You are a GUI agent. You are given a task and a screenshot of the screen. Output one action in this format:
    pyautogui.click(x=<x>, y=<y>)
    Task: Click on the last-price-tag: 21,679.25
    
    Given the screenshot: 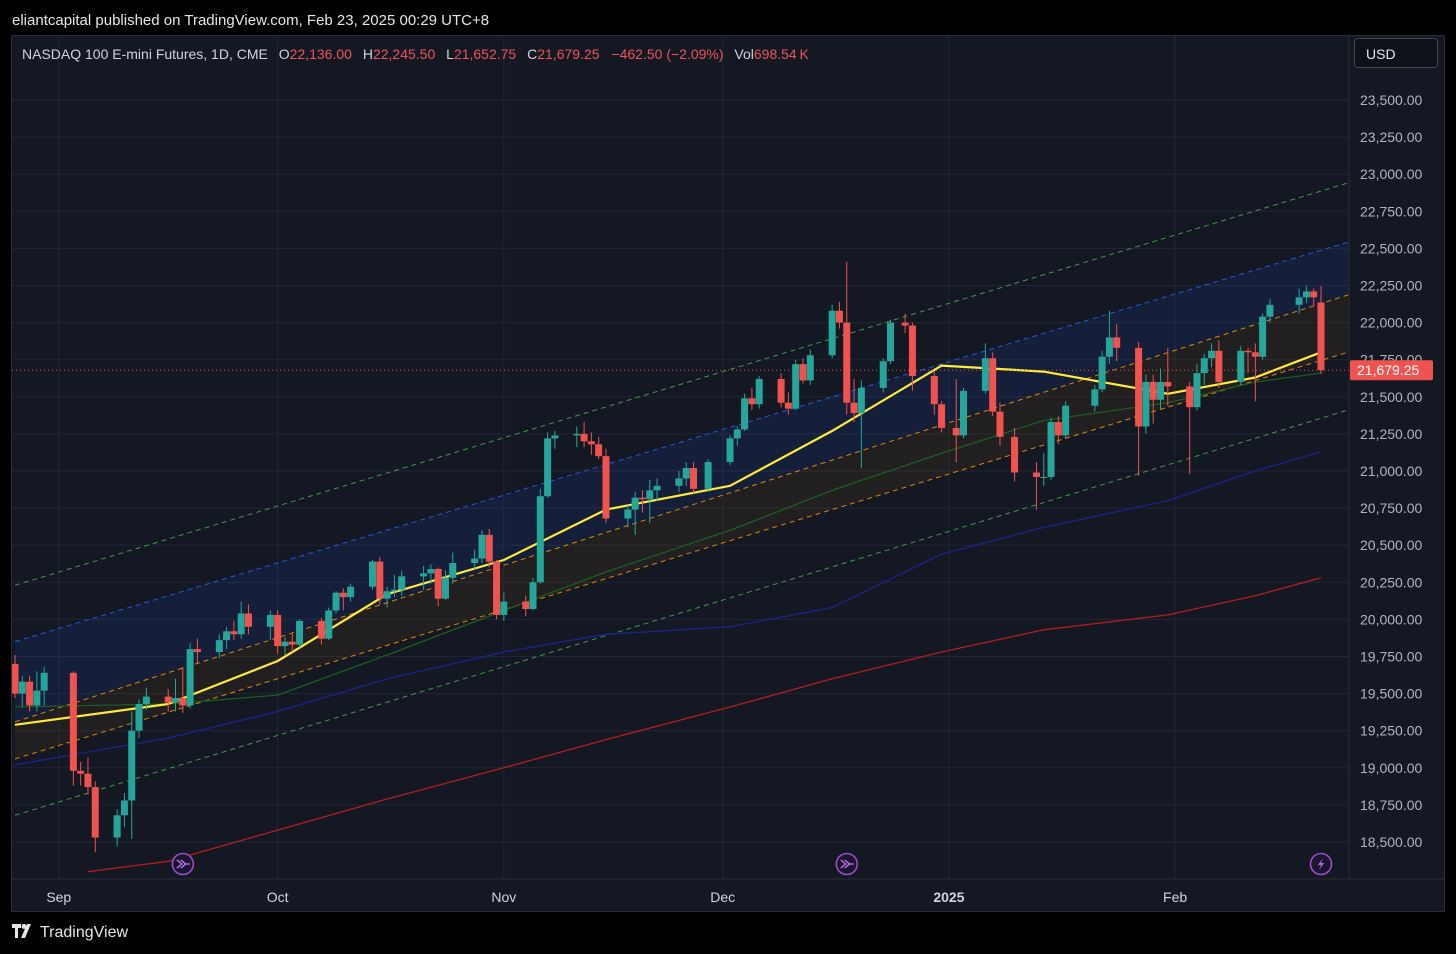 What is the action you would take?
    pyautogui.click(x=1391, y=370)
    